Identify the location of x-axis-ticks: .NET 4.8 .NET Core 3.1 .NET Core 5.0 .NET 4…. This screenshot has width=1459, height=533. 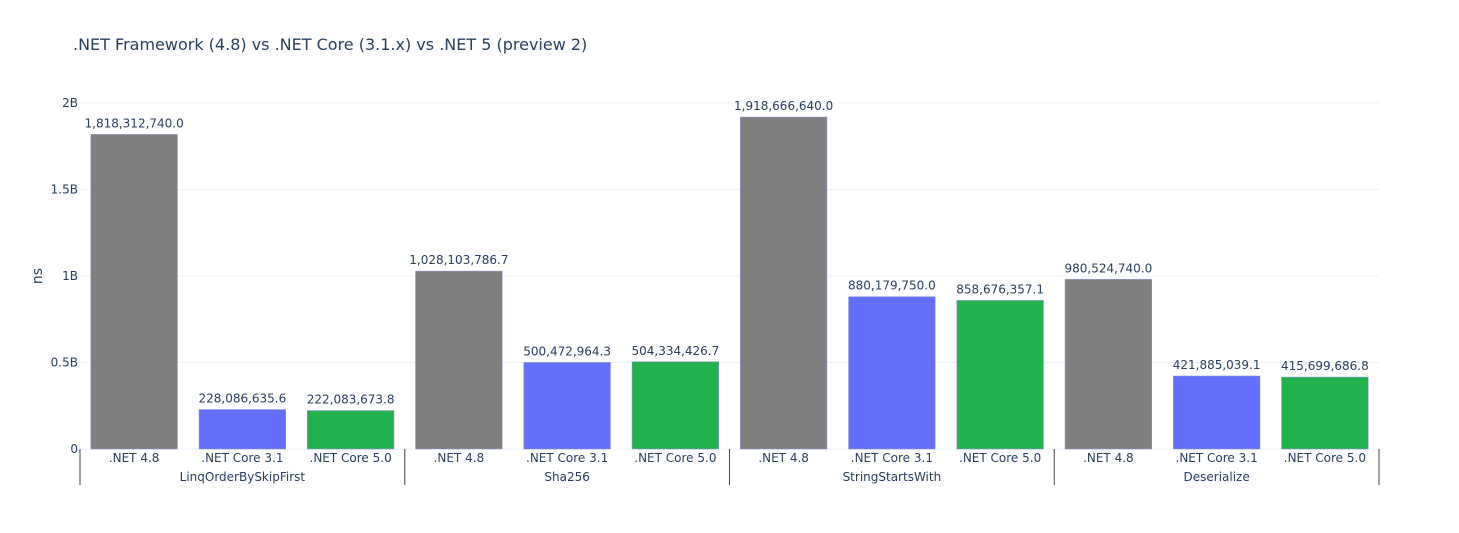
(737, 458).